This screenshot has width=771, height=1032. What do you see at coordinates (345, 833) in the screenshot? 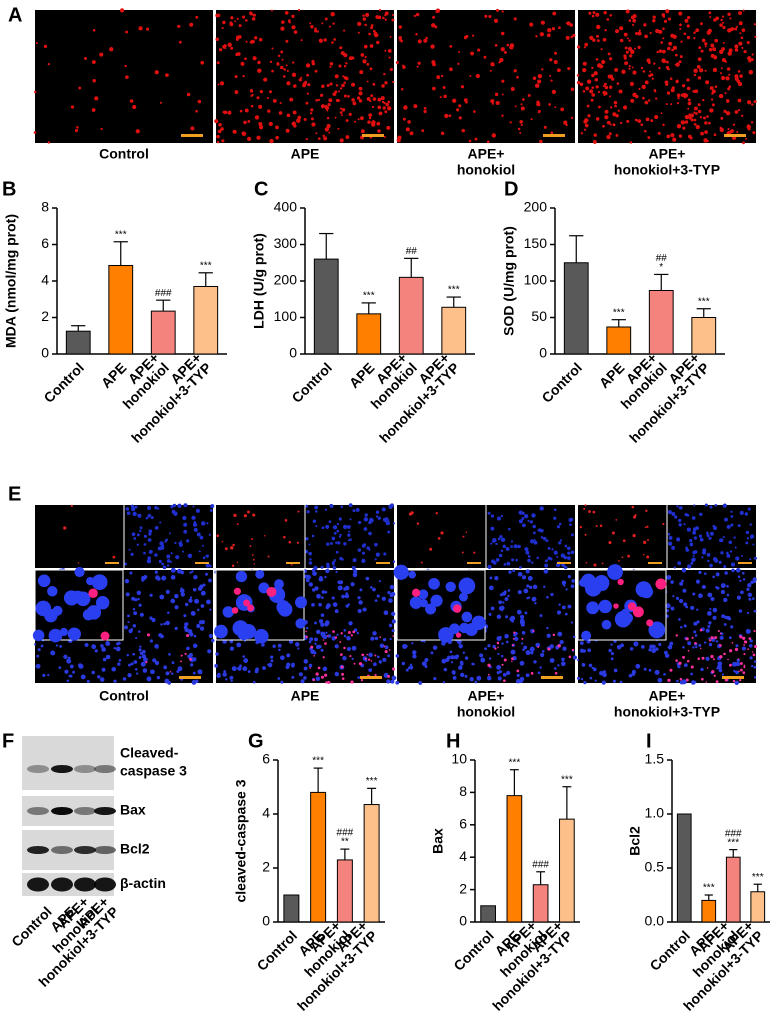
I see `significance-label: ###` at bounding box center [345, 833].